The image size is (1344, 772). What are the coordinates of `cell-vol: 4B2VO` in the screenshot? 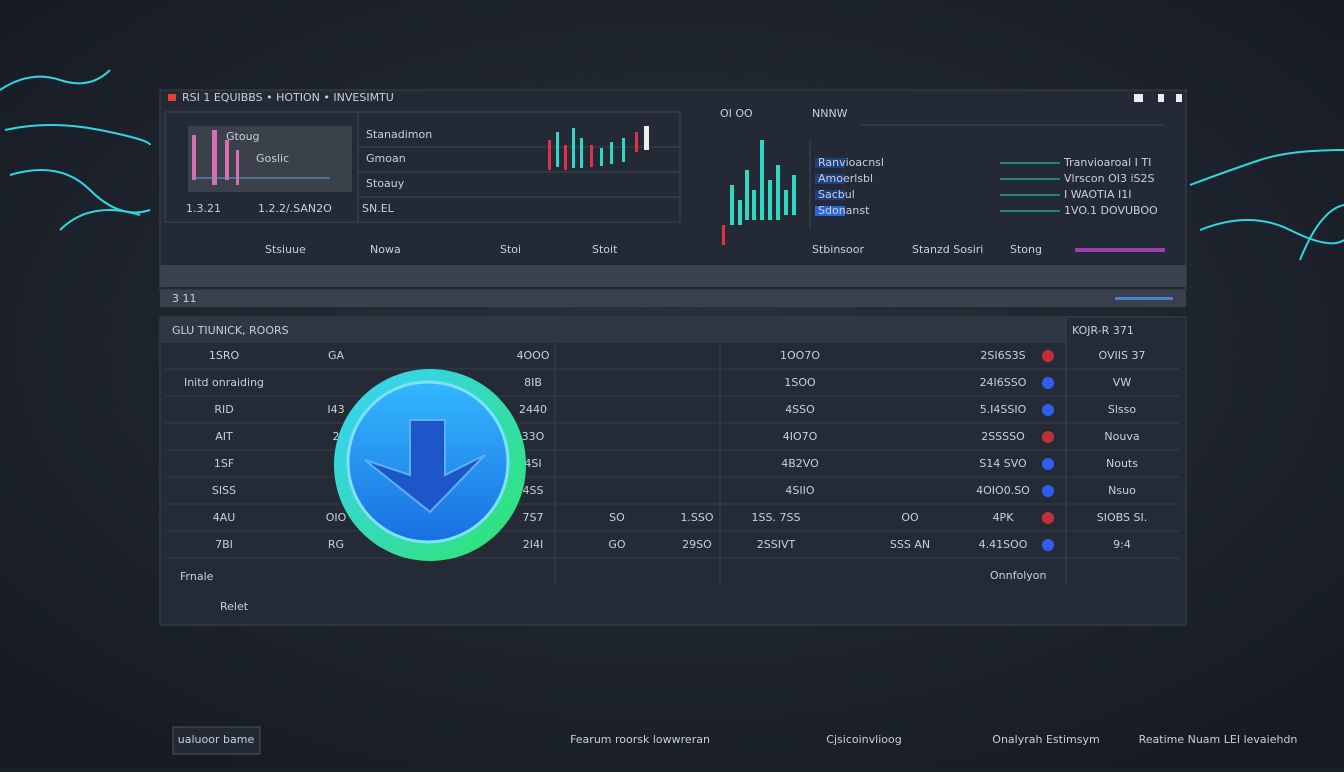 It's located at (800, 463).